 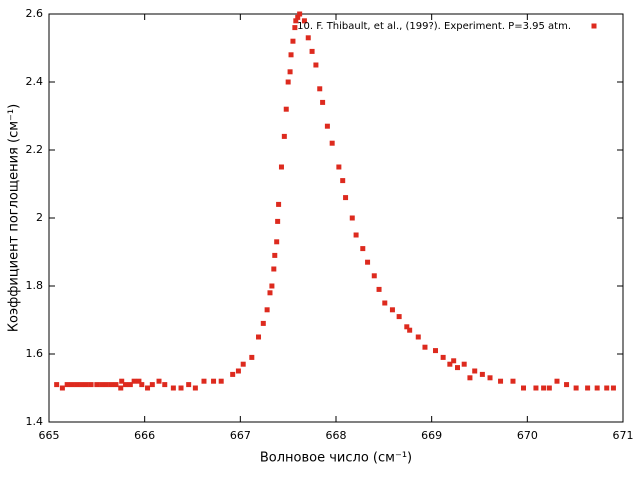 I want to click on y-tick-label: 2.2, so click(x=35, y=149).